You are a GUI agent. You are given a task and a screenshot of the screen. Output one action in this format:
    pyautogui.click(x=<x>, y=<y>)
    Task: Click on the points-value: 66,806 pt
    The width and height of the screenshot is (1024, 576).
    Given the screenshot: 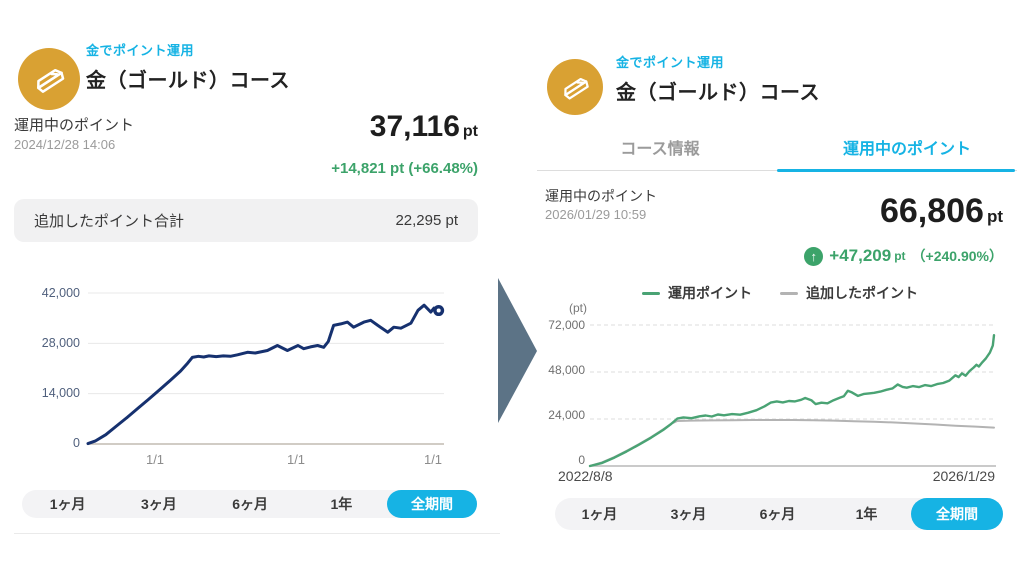 What is the action you would take?
    pyautogui.click(x=941, y=211)
    